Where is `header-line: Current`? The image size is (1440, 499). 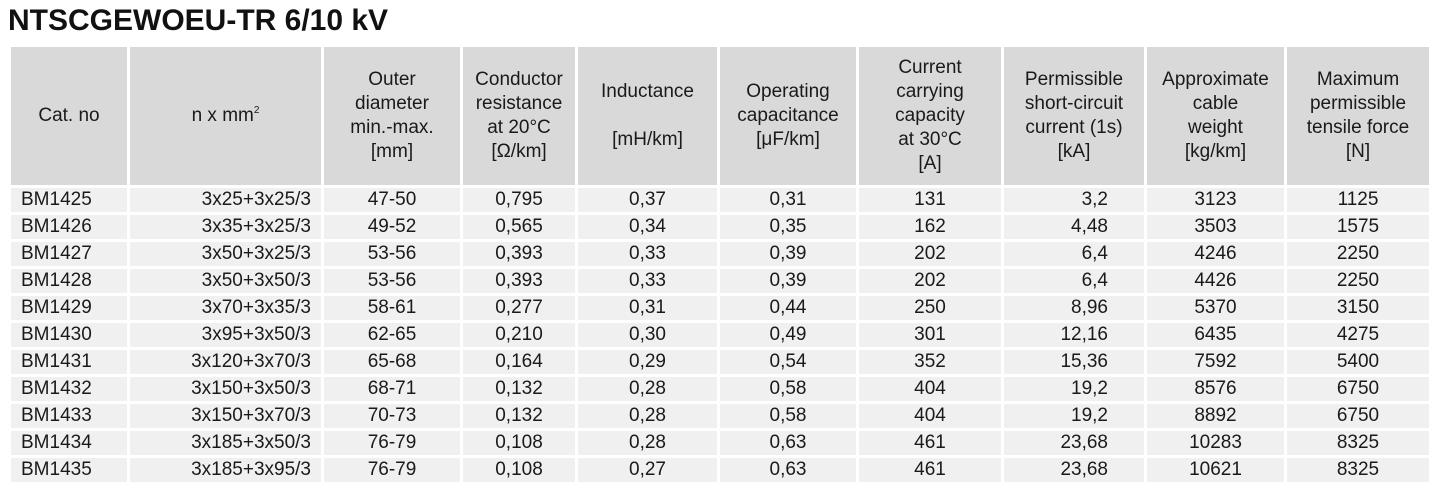 header-line: Current is located at coordinates (930, 67).